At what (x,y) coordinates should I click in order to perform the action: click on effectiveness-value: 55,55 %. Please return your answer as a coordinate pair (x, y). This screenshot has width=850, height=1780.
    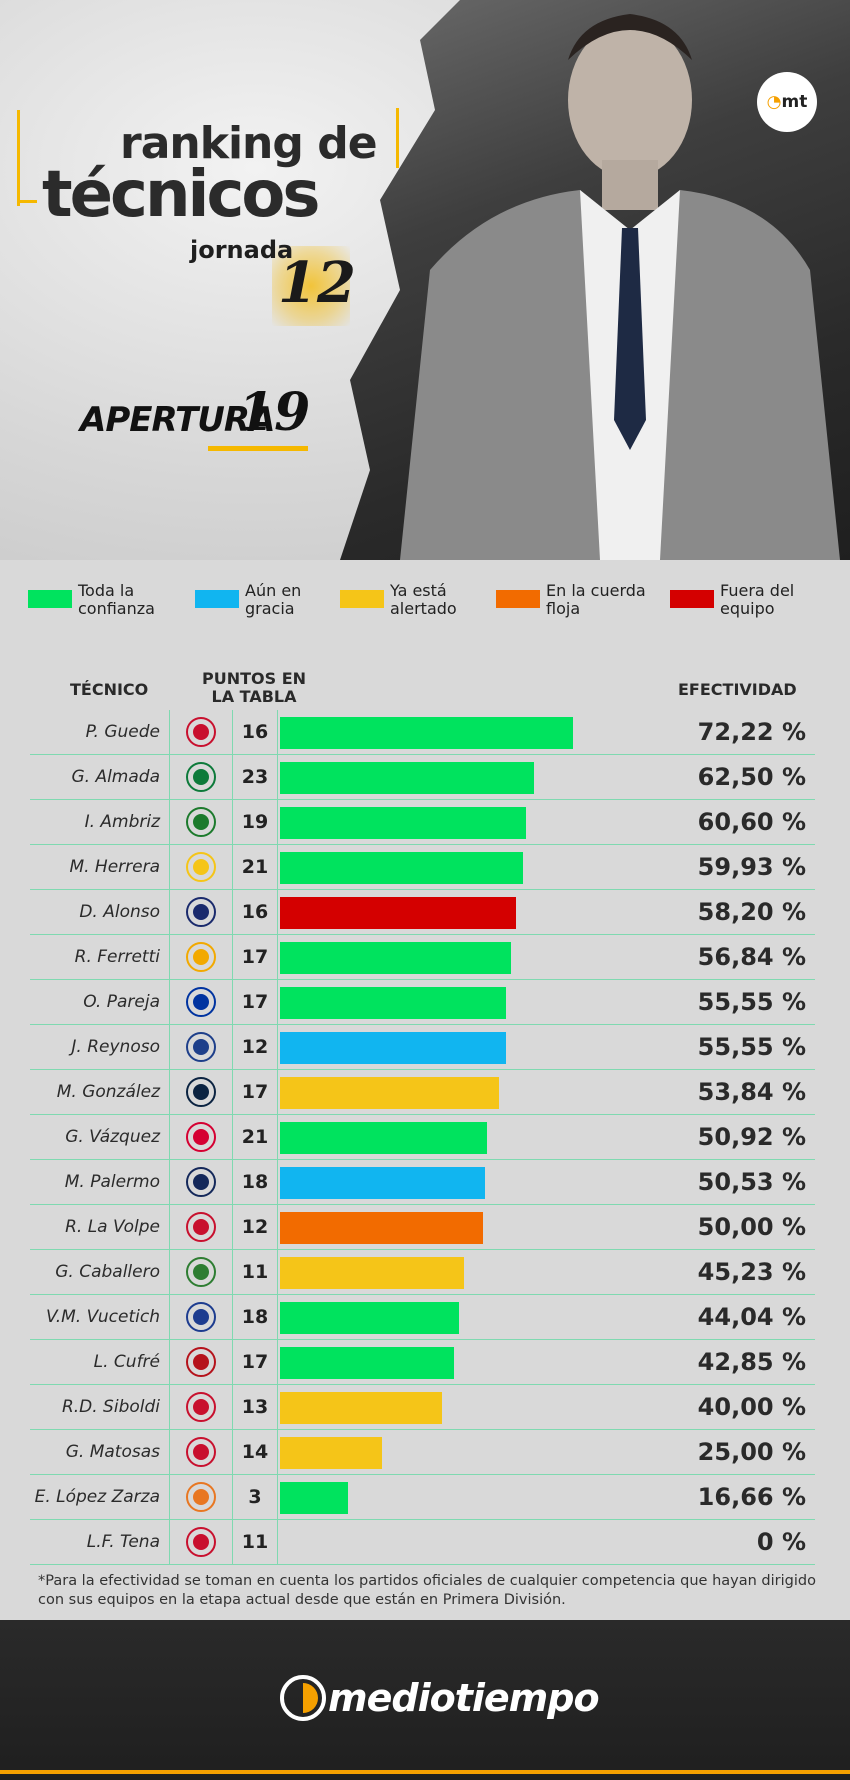
    Looking at the image, I should click on (751, 1002).